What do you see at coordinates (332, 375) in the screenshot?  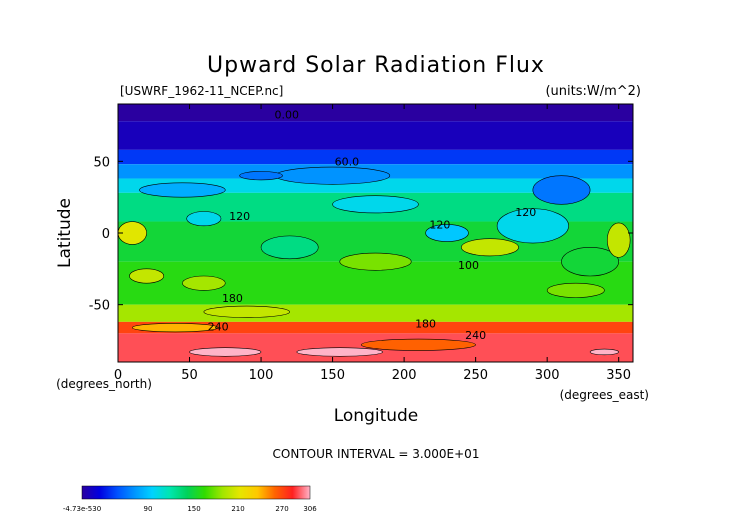 I see `x-tick-label-3: 150` at bounding box center [332, 375].